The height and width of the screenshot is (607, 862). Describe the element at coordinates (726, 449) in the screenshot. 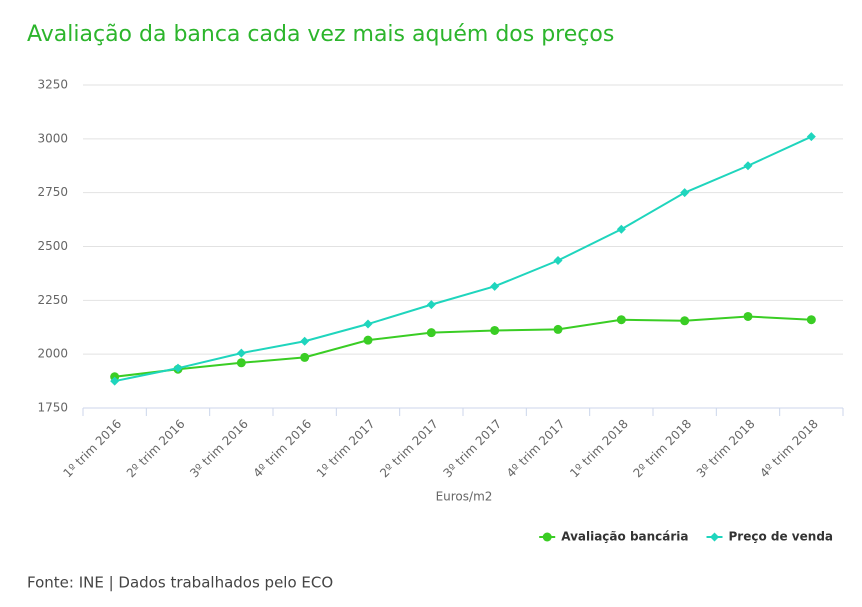

I see `x-tick-label: 3º trim 2018` at that location.